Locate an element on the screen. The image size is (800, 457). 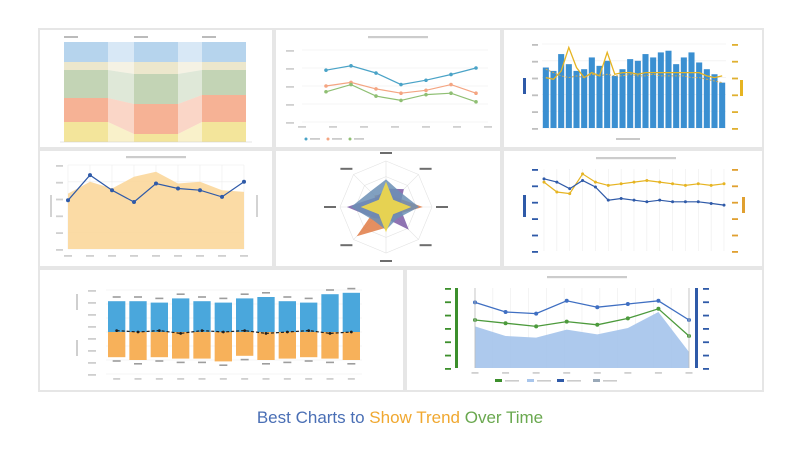
radar-highlight-area is located at coordinates (386, 207).